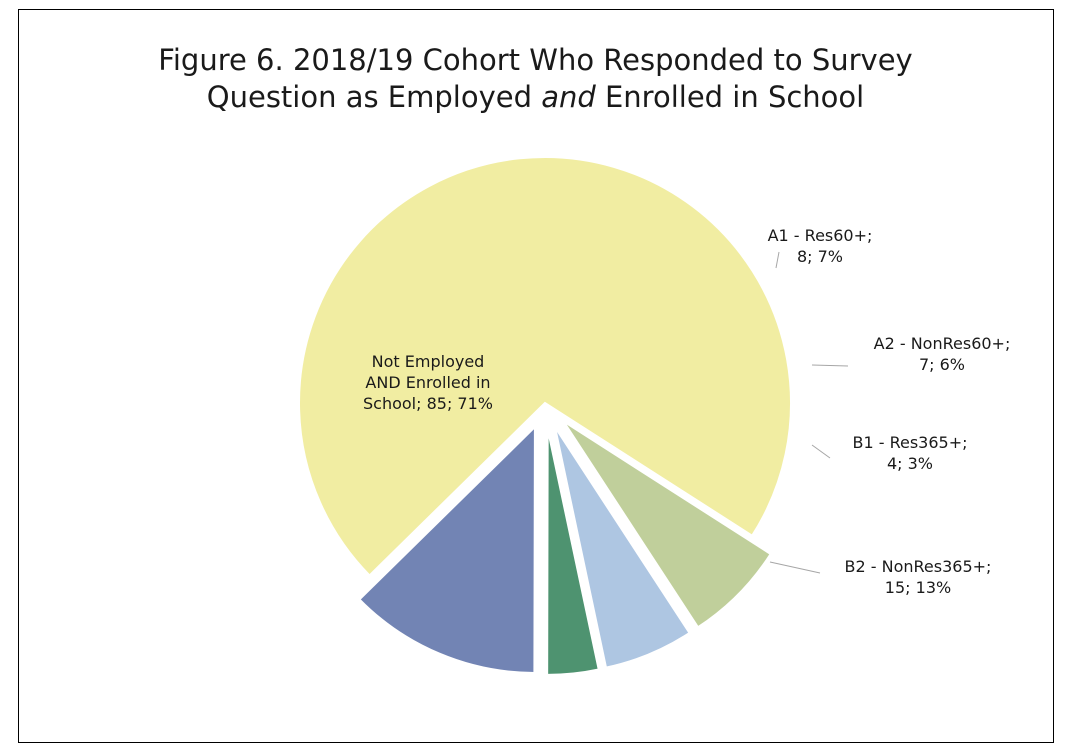 The image size is (1071, 743). I want to click on data-label-1-line-1: Not Employed, so click(428, 361).